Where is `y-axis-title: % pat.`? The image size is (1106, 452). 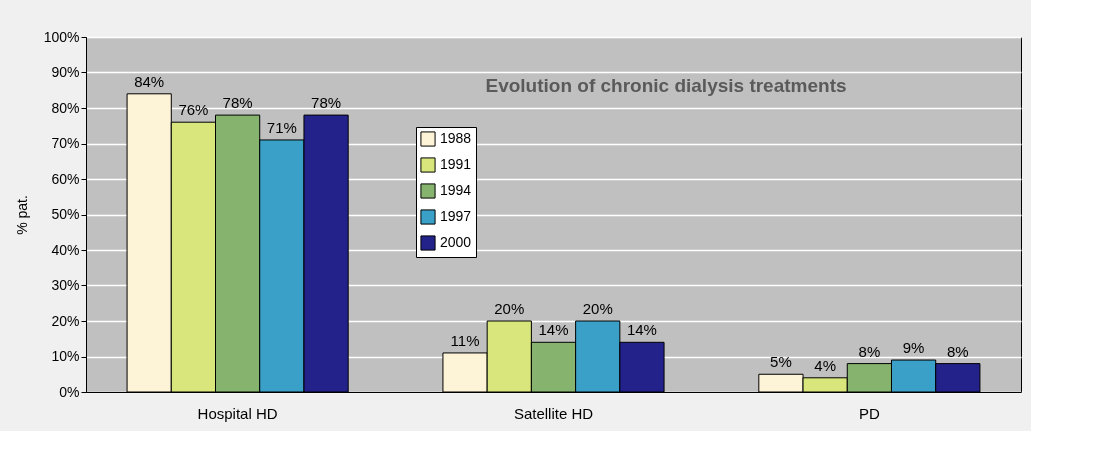
y-axis-title: % pat. is located at coordinates (21, 215).